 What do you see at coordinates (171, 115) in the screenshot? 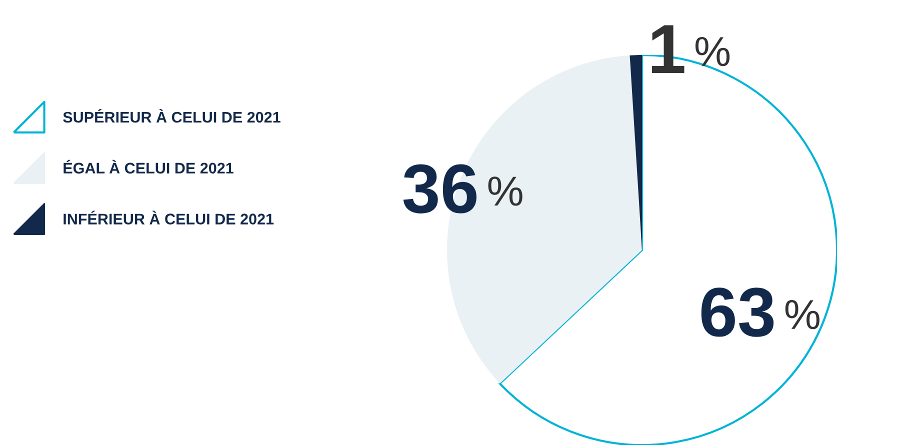
I see `legend-label: SUPÉRIEUR À CELUI DE 2021` at bounding box center [171, 115].